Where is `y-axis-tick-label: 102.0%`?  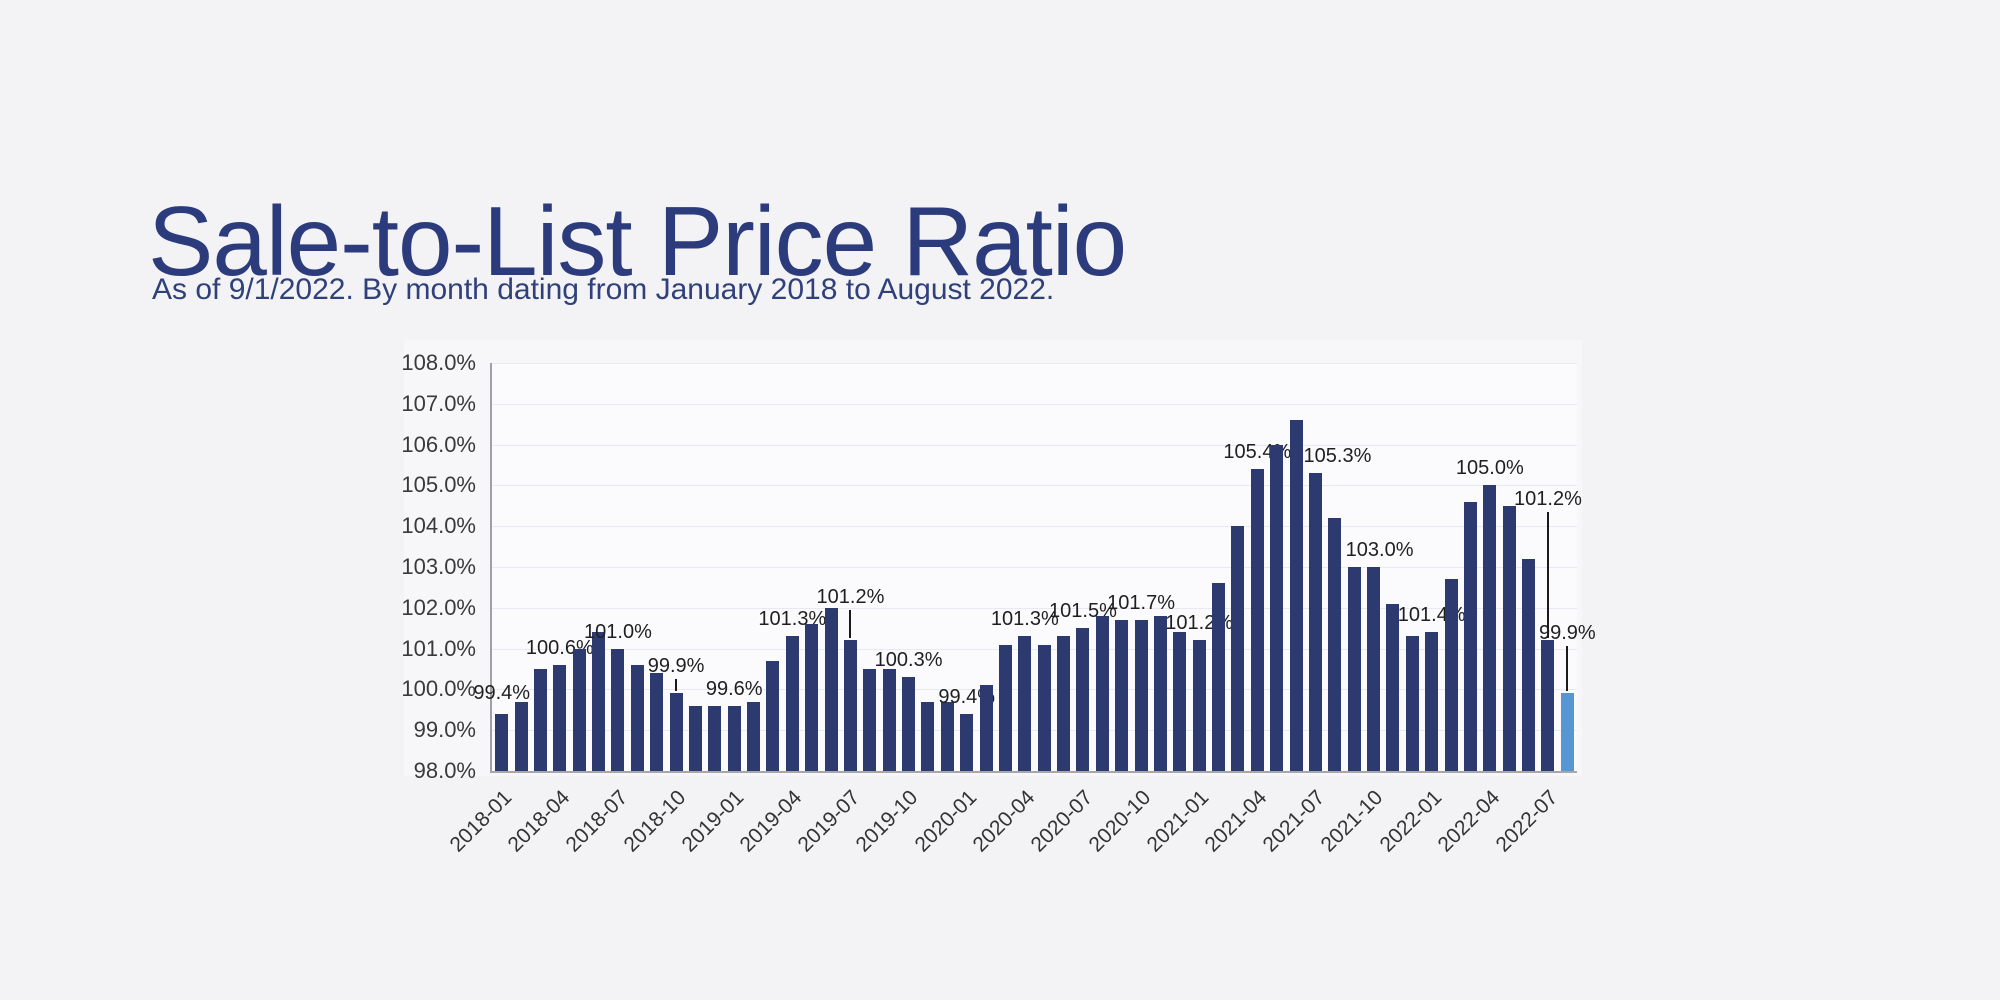 y-axis-tick-label: 102.0% is located at coordinates (438, 607).